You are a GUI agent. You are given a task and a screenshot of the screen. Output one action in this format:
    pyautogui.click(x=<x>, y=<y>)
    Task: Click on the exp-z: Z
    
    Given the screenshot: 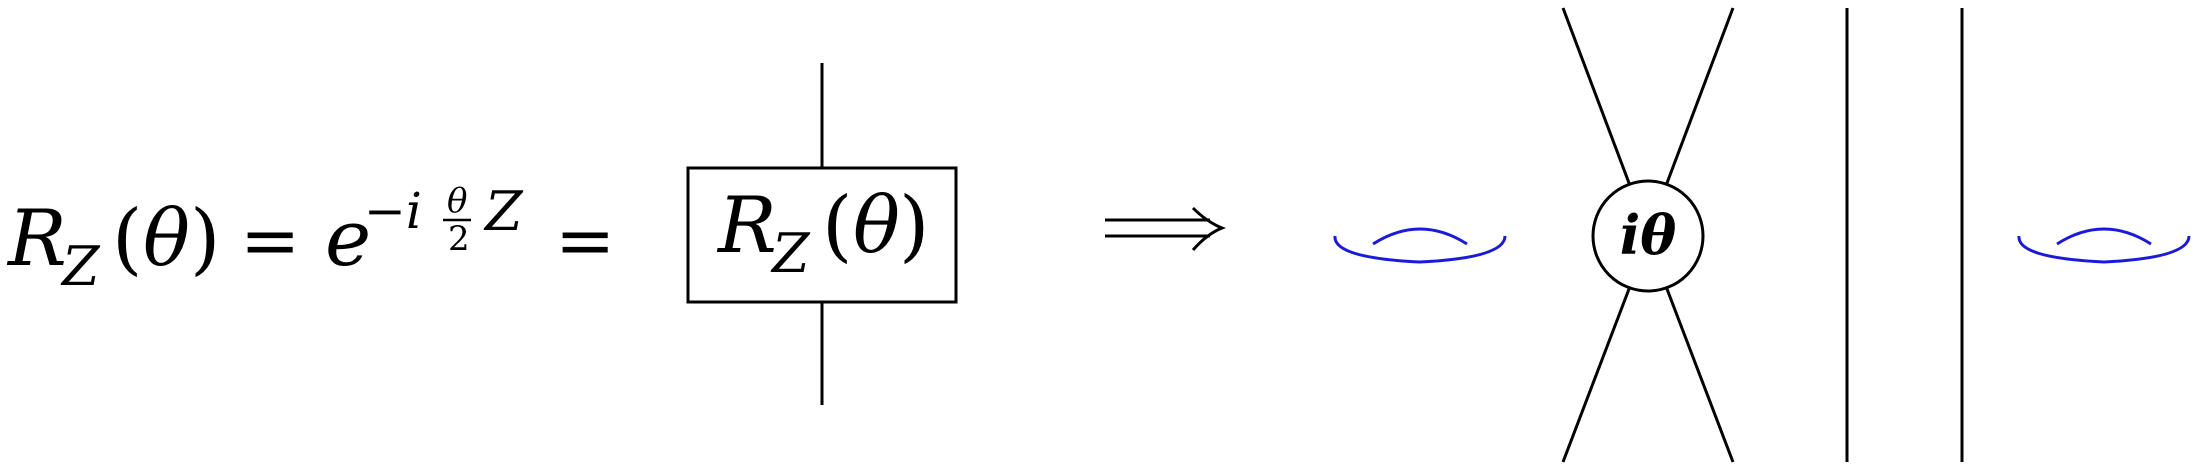 What is the action you would take?
    pyautogui.click(x=503, y=211)
    